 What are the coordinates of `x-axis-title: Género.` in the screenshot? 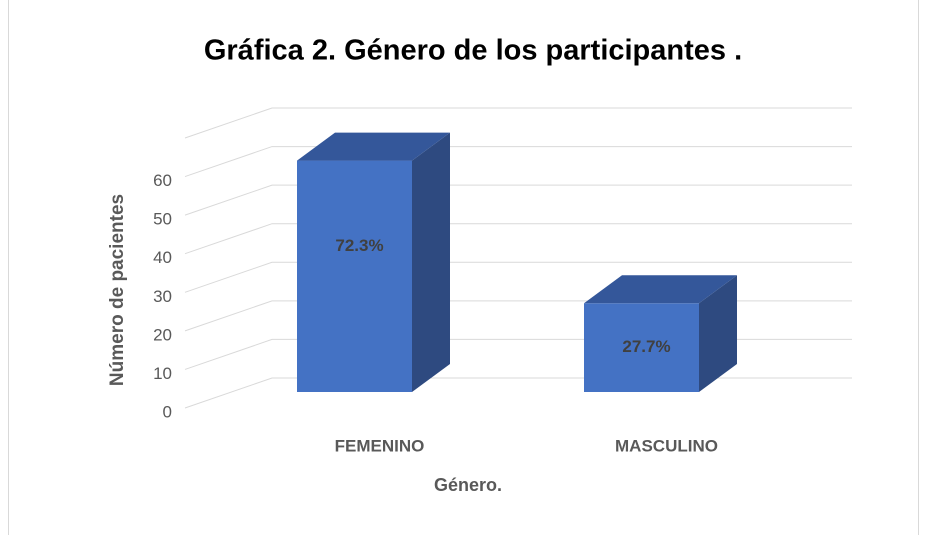 It's located at (468, 485).